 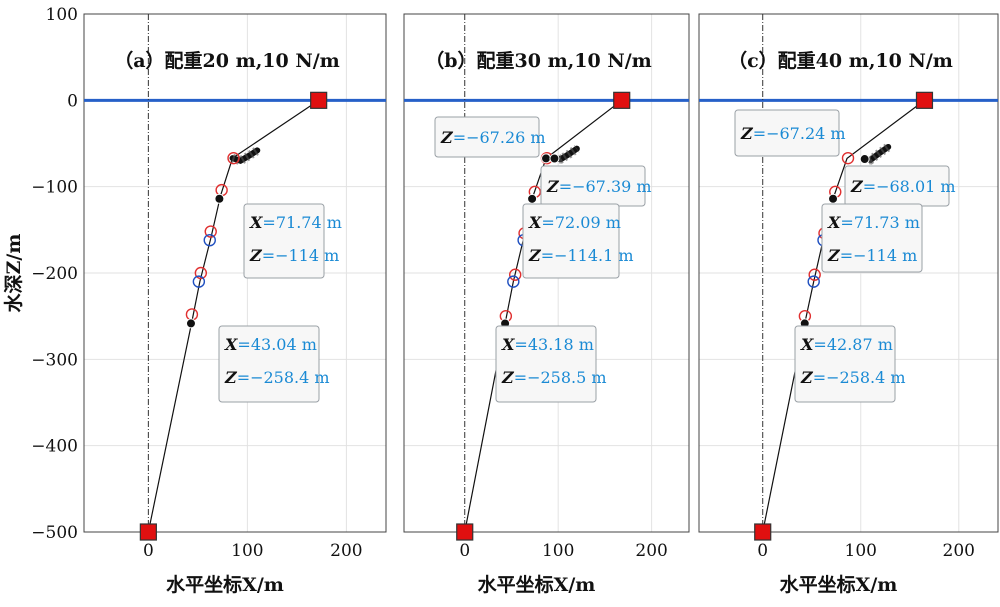 I want to click on annotation-text: X=42.87 m, so click(x=846, y=344).